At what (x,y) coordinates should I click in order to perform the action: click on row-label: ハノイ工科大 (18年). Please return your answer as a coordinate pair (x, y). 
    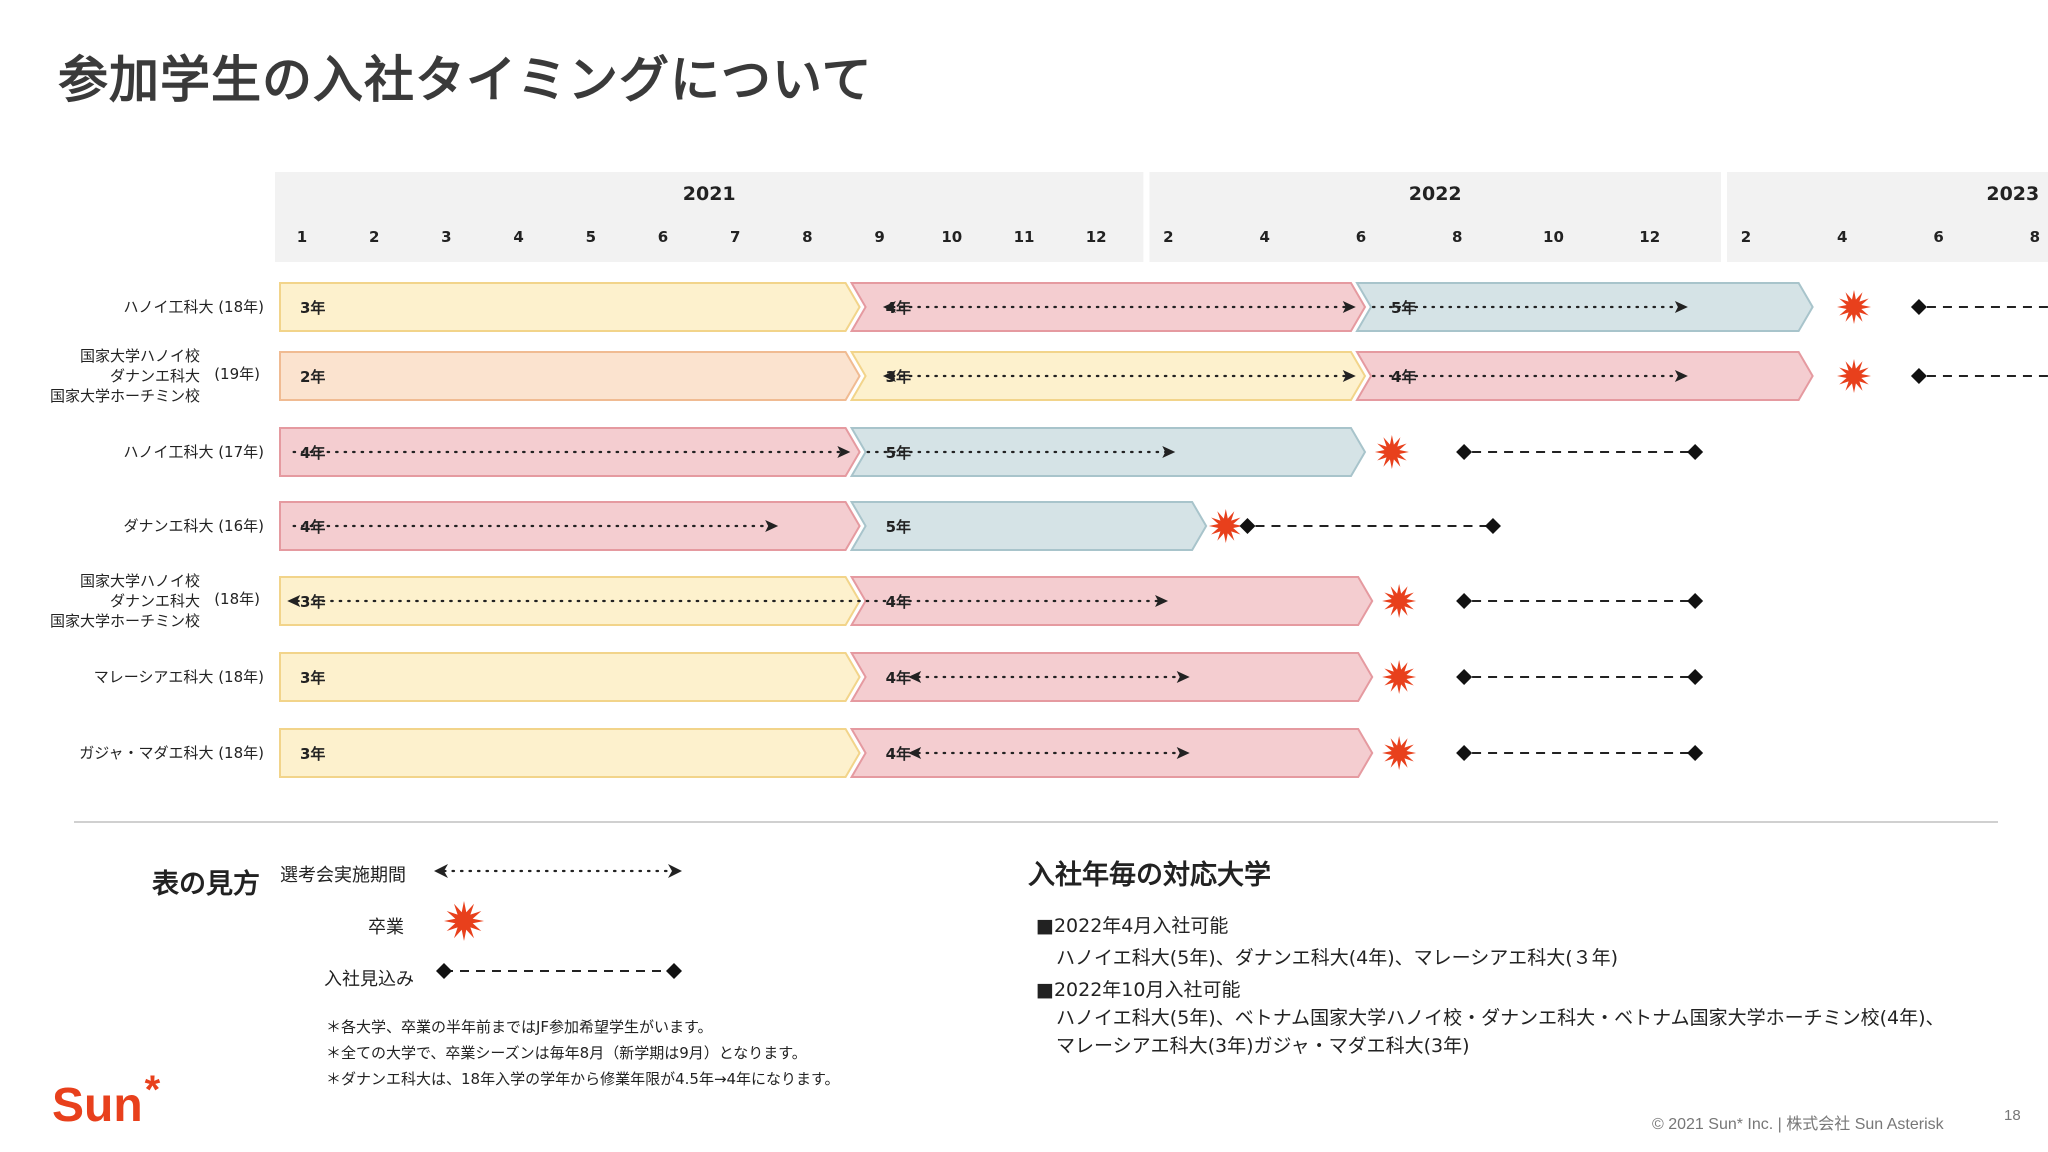
    Looking at the image, I should click on (193, 307).